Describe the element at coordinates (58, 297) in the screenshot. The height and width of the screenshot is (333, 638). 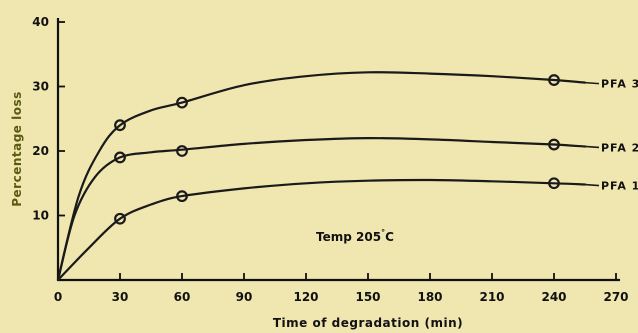
I see `x-tick-label: 0` at that location.